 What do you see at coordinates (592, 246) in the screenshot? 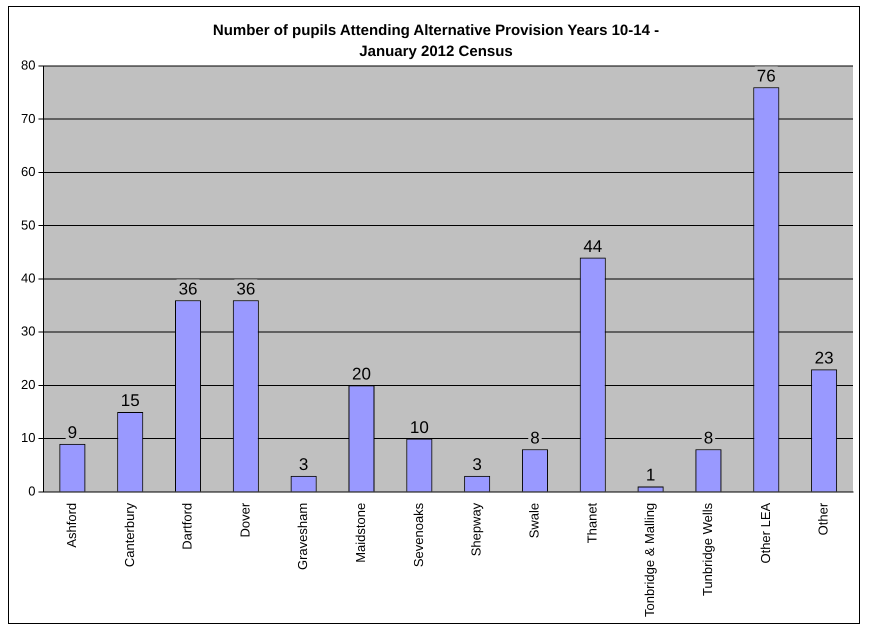
I see `data-label: 44` at bounding box center [592, 246].